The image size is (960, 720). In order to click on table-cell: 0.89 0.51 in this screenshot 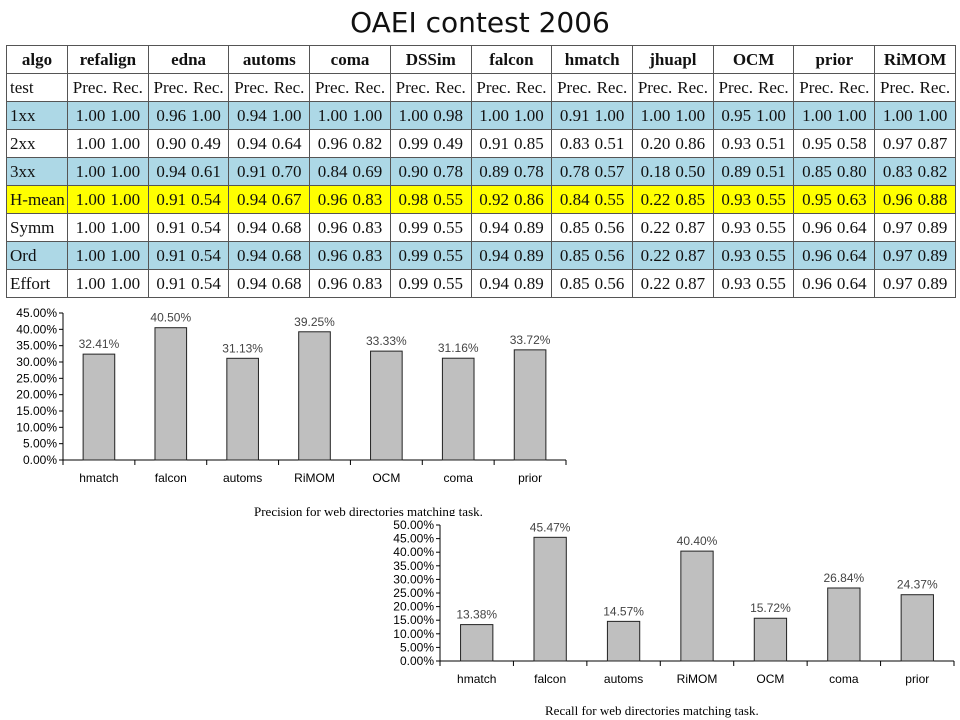, I will do `click(753, 171)`.